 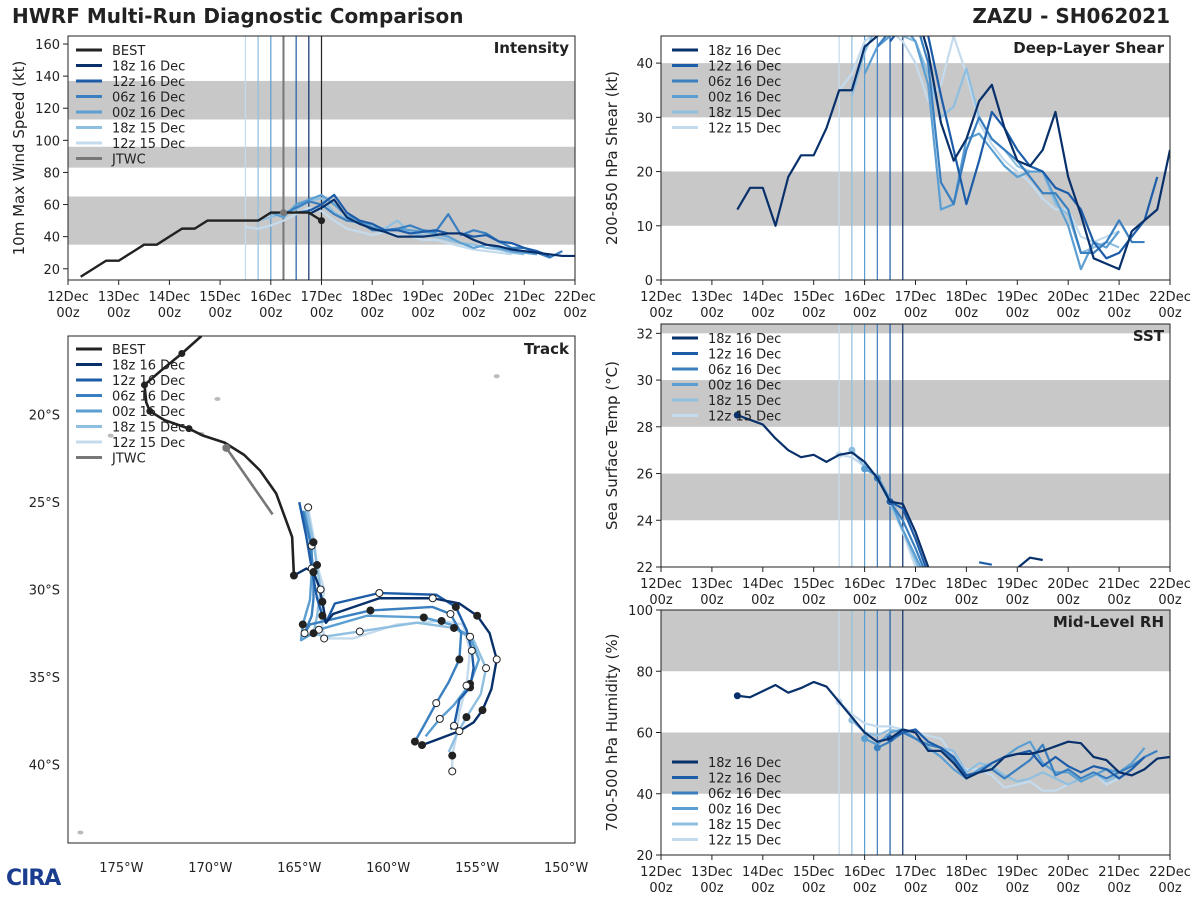 I want to click on y-axis-label: 10m Max Wind Speed (kt), so click(x=19, y=158).